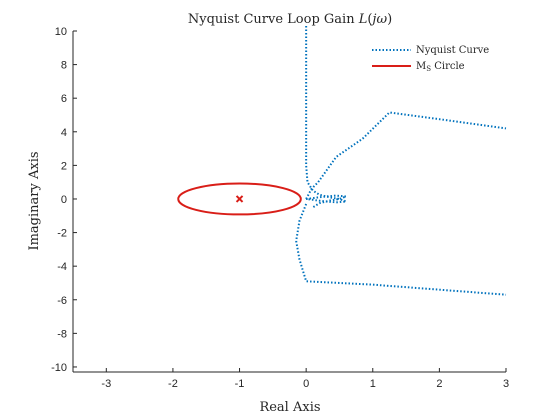  What do you see at coordinates (273, 19) in the screenshot?
I see `chart-title-main: Nyquist Curve Loop Gain` at bounding box center [273, 19].